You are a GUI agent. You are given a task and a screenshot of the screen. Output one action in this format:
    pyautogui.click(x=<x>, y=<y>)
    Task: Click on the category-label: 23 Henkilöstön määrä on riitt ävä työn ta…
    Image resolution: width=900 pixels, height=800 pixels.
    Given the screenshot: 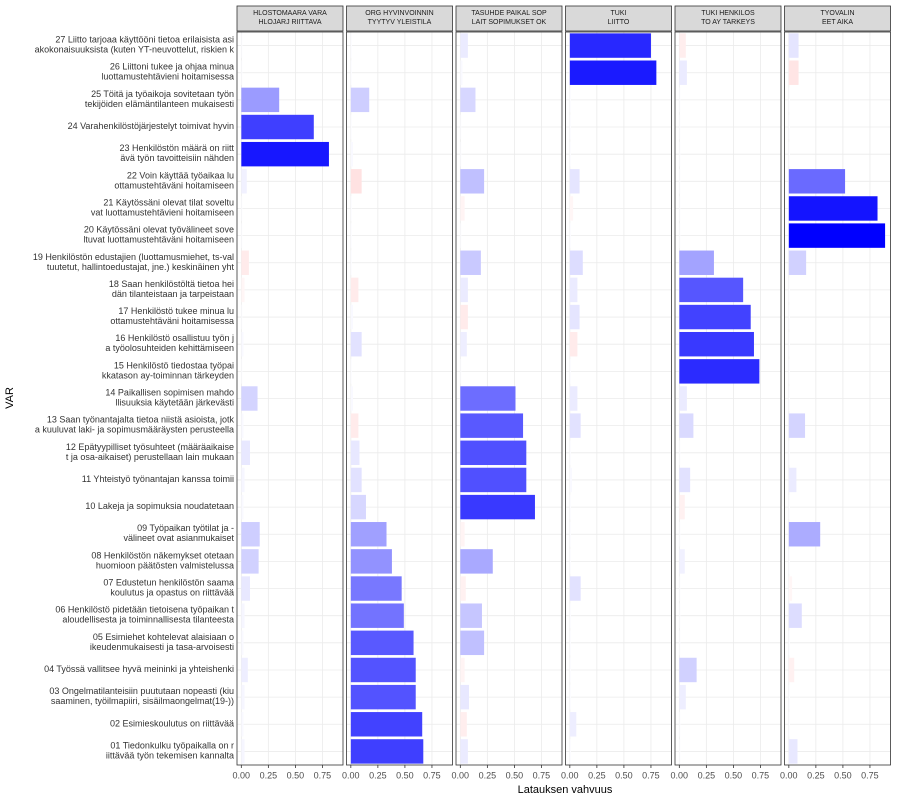 What is the action you would take?
    pyautogui.click(x=176, y=154)
    